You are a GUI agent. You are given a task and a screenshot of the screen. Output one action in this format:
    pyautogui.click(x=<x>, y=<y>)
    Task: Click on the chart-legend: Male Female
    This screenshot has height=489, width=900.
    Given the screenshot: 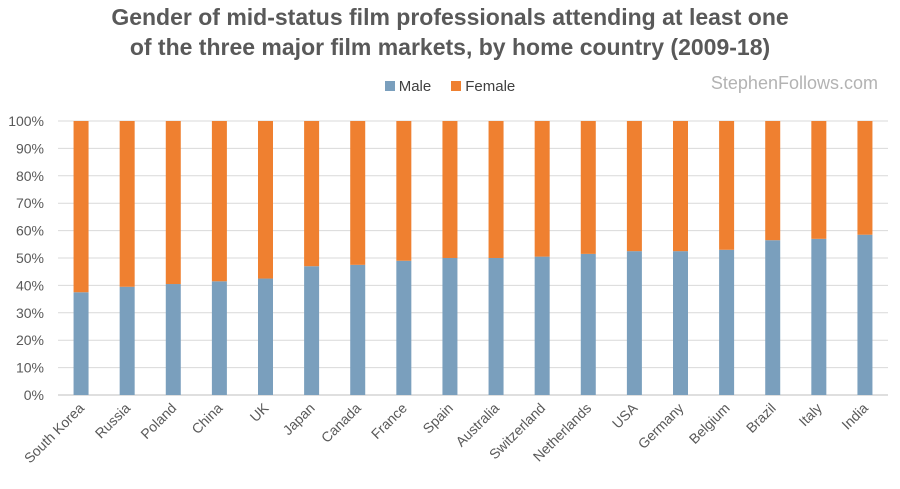 What is the action you would take?
    pyautogui.click(x=450, y=86)
    